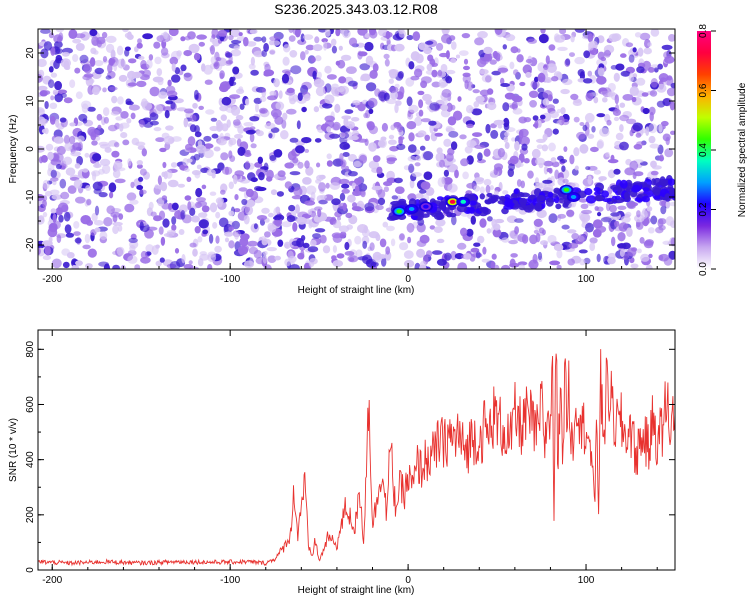 Image resolution: width=750 pixels, height=600 pixels. What do you see at coordinates (703, 150) in the screenshot?
I see `colorbar-tick-label: 0.4` at bounding box center [703, 150].